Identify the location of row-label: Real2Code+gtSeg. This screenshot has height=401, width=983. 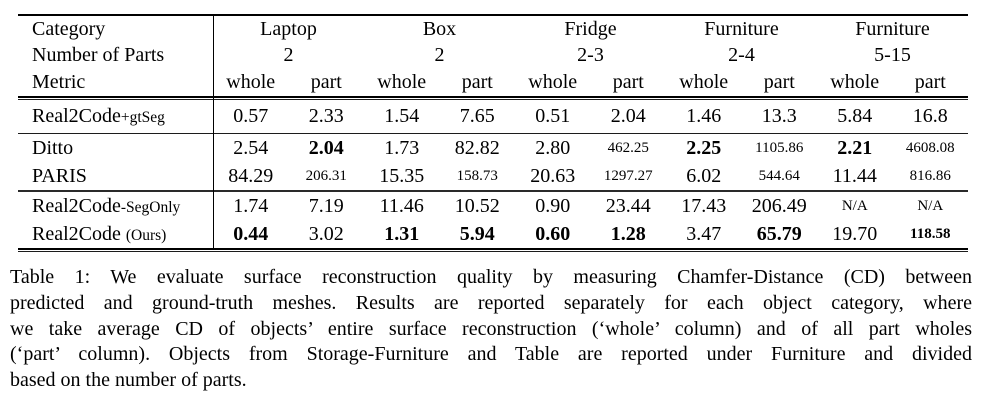
(115, 116).